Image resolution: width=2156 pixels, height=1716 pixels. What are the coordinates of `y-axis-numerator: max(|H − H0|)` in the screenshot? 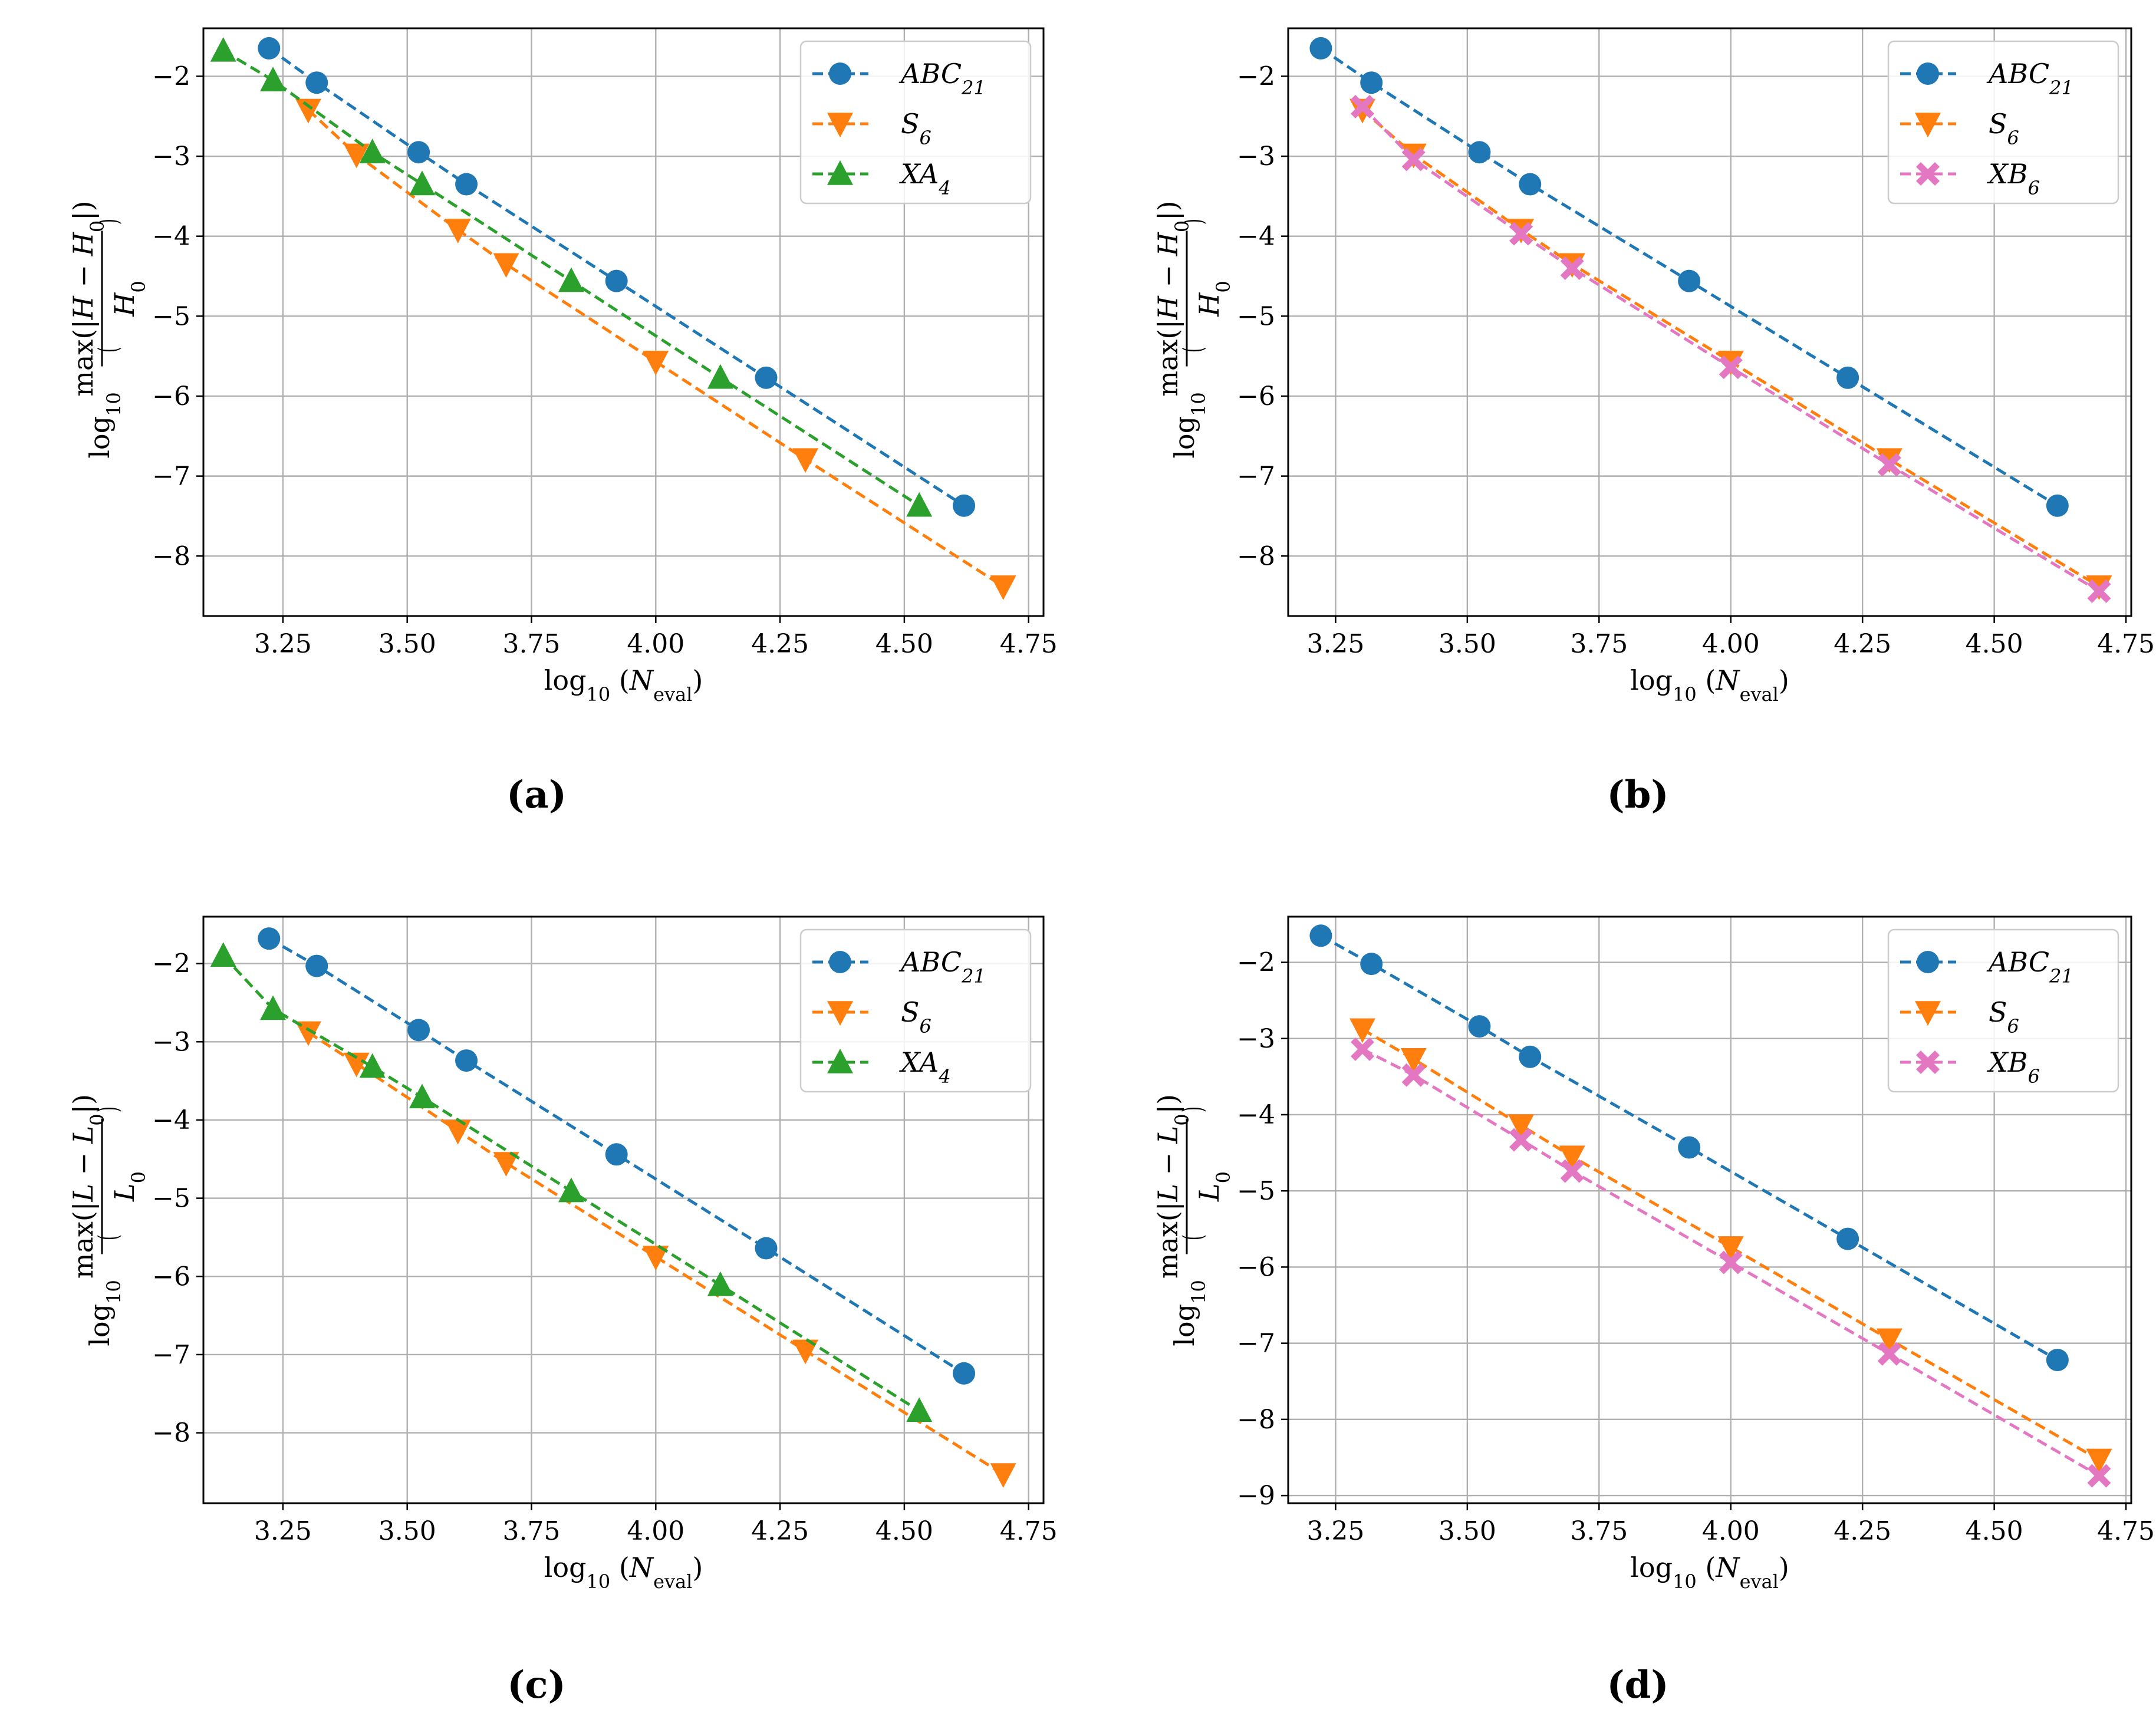 It's located at (87, 298).